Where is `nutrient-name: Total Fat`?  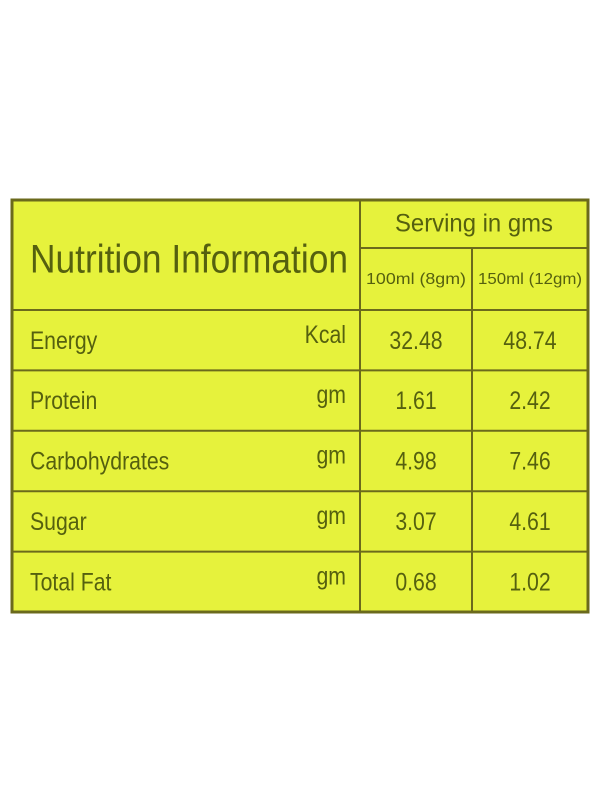 nutrient-name: Total Fat is located at coordinates (71, 582).